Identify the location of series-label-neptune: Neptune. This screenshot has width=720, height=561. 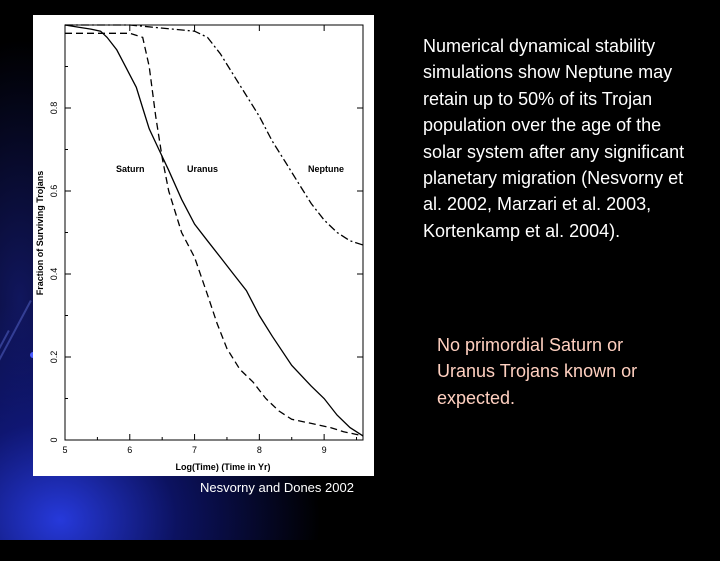
(326, 169).